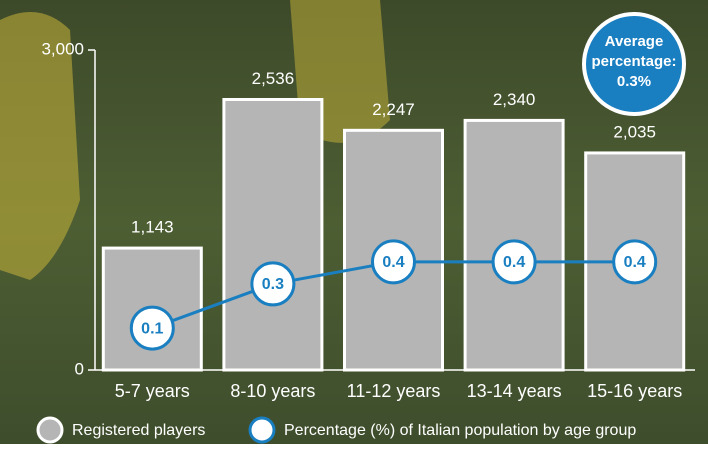  Describe the element at coordinates (634, 81) in the screenshot. I see `annotation: 0.3%` at that location.